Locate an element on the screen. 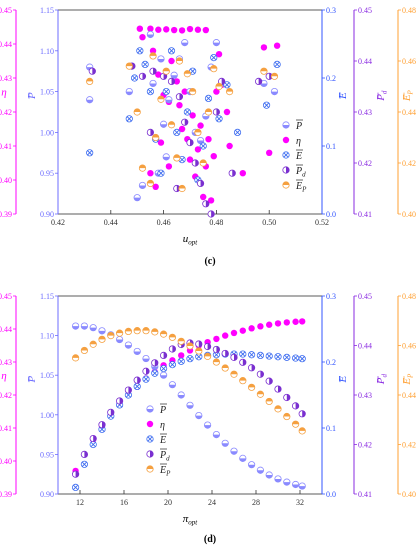  legend-marker-eta-dot is located at coordinates (150, 424).